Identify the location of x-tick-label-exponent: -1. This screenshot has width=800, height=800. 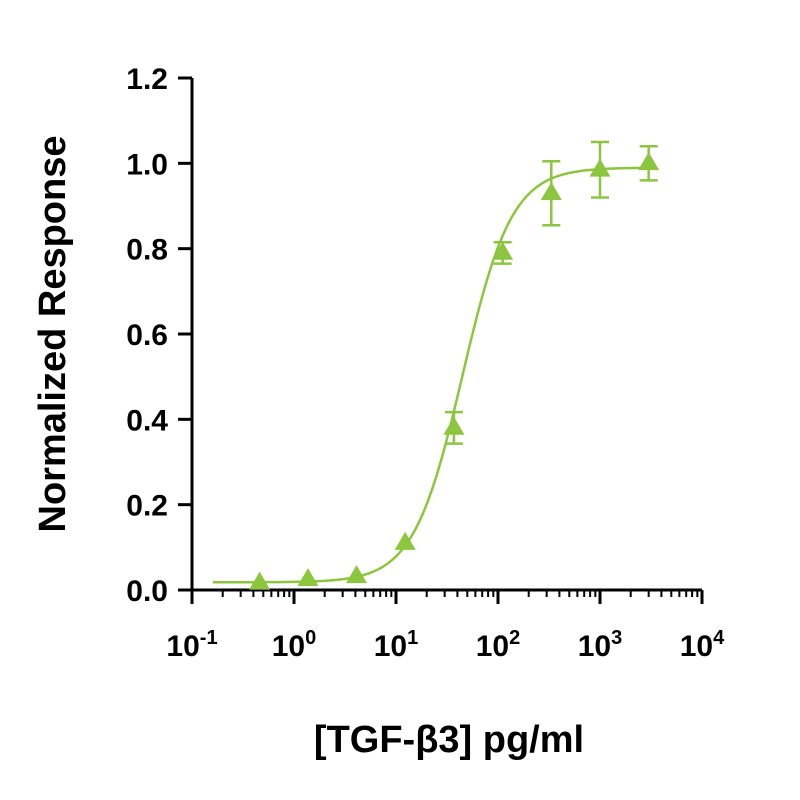
(209, 638).